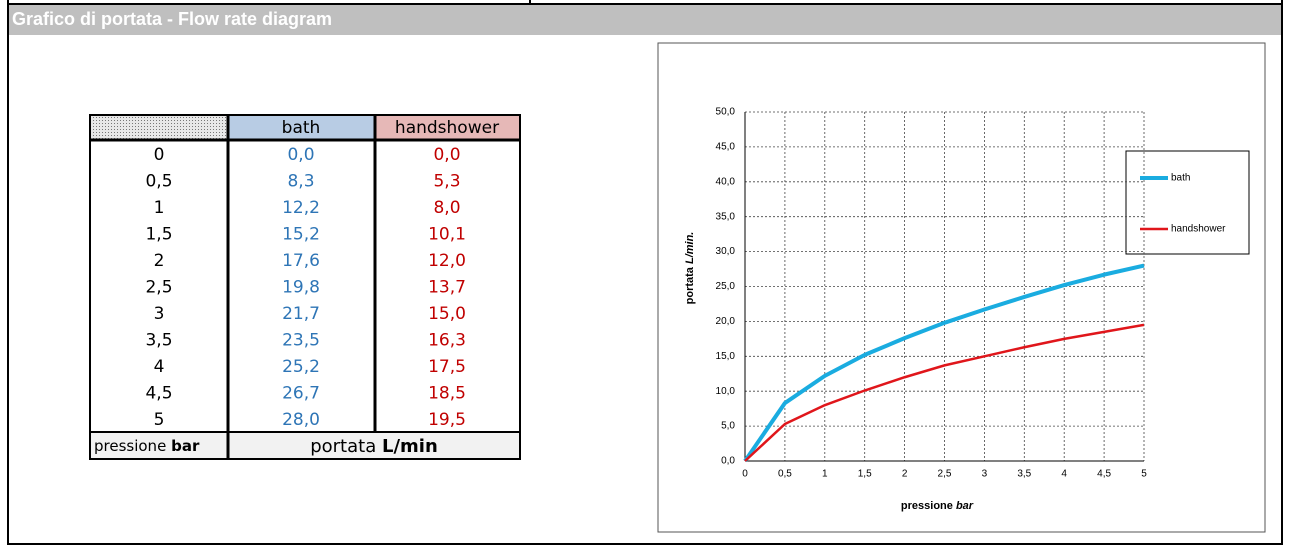 The image size is (1292, 554). What do you see at coordinates (745, 474) in the screenshot?
I see `x-tick-label: 0` at bounding box center [745, 474].